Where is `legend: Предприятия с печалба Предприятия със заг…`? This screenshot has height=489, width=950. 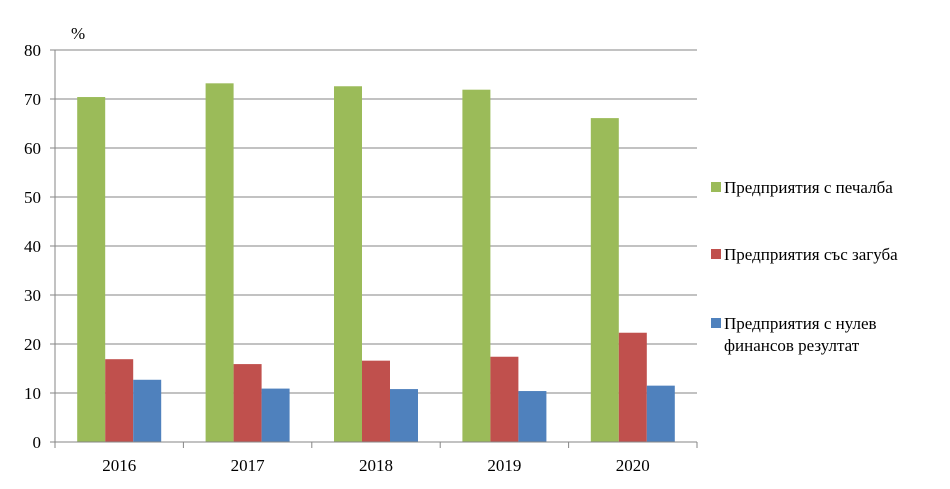 legend: Предприятия с печалба Предприятия със заг… is located at coordinates (804, 266).